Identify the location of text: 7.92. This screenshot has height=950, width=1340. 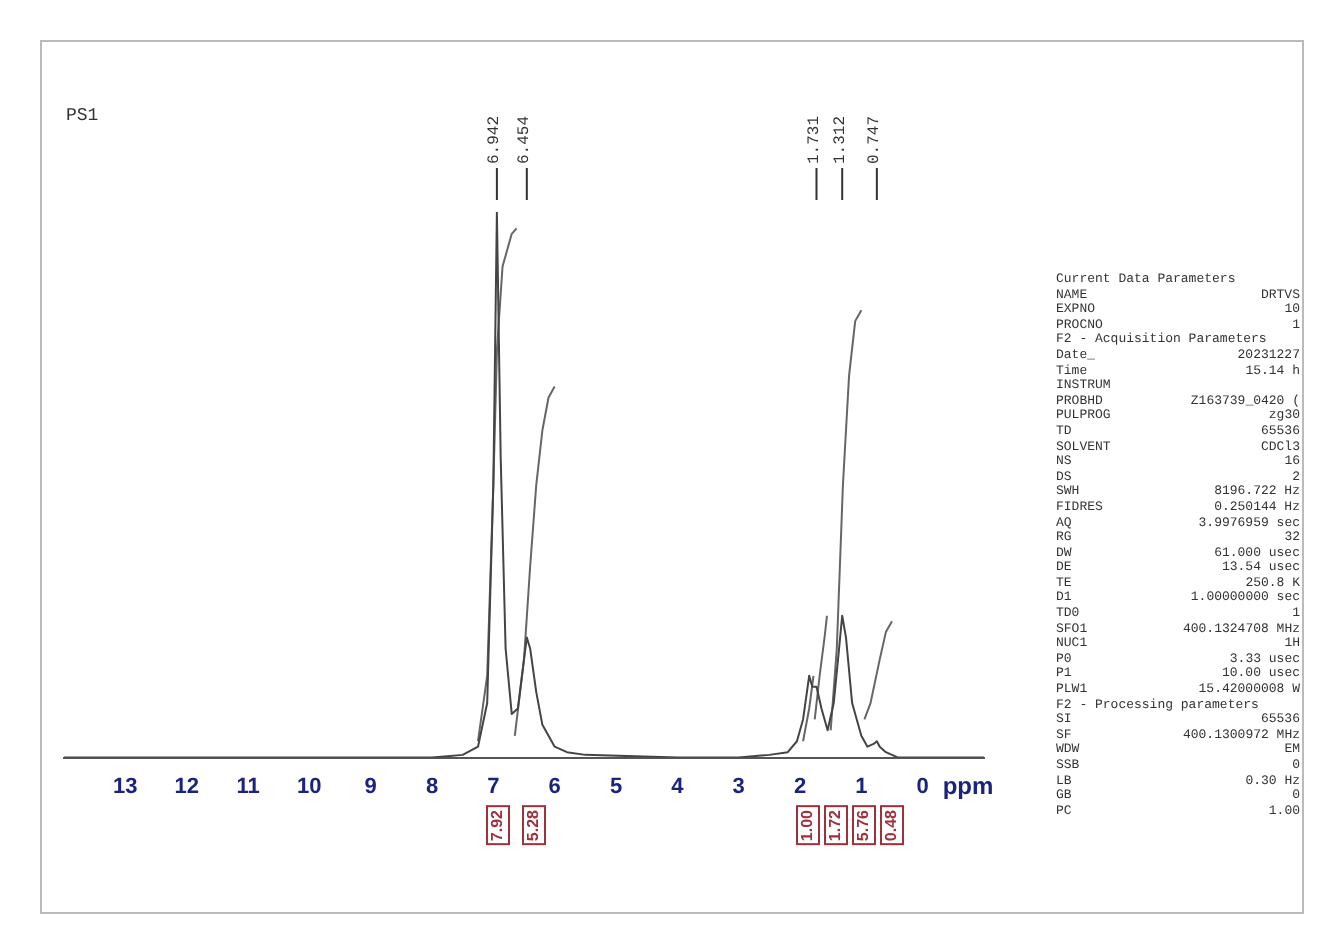
(497, 825).